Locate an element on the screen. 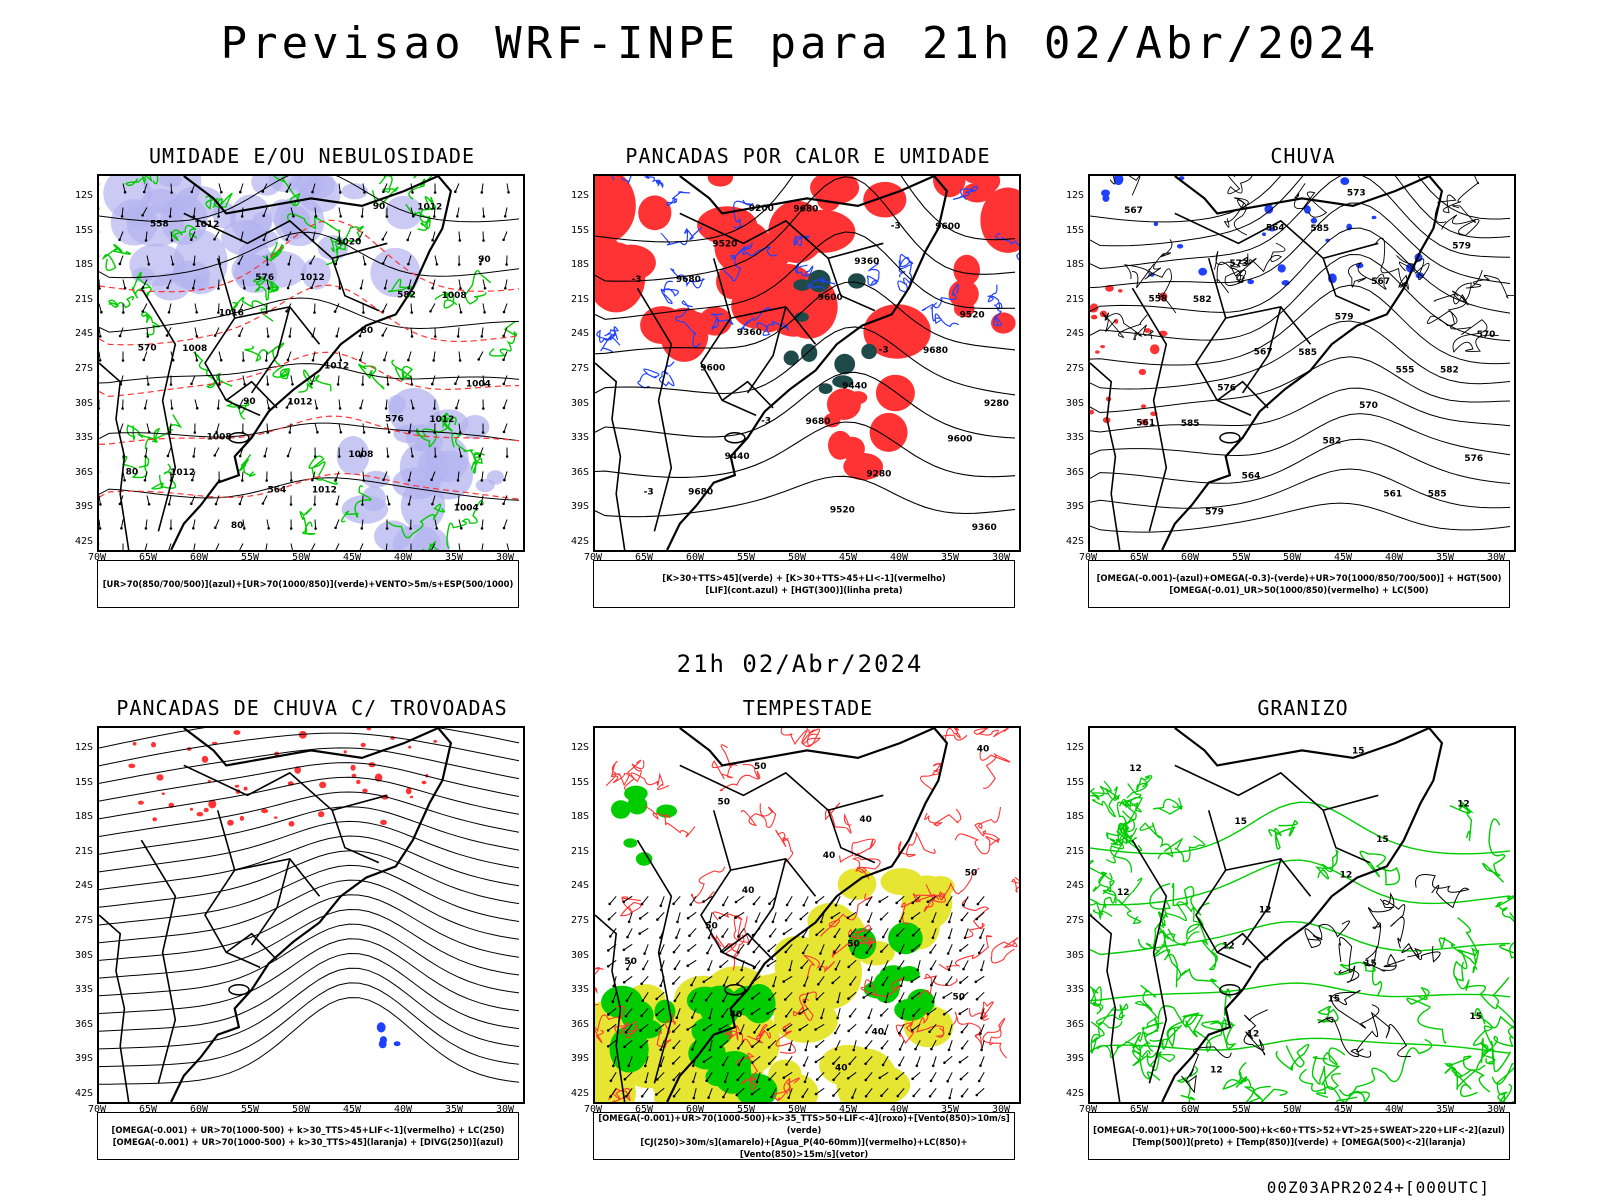 The height and width of the screenshot is (1200, 1600). main-title: Previsao WRF-INPE para 21h 02/Abr/2024 is located at coordinates (800, 43).